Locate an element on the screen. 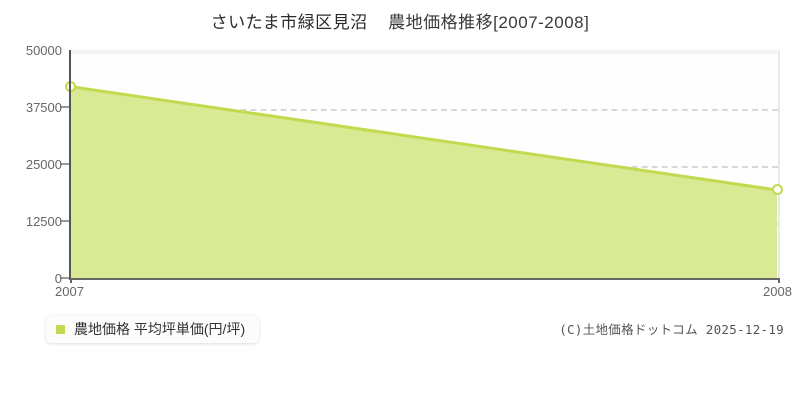  x-axis-label-2007: 2007 is located at coordinates (69, 291).